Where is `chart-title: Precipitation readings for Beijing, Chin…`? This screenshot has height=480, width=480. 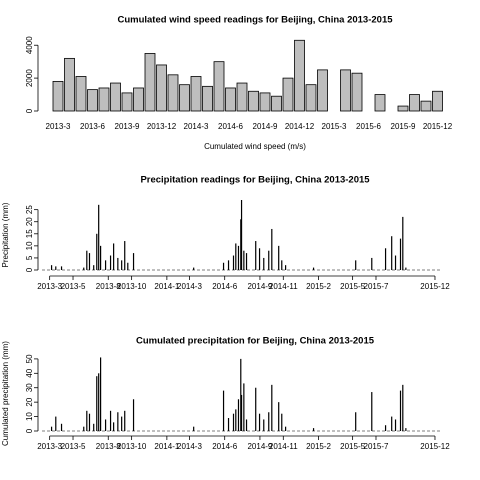 chart-title: Precipitation readings for Beijing, Chin… is located at coordinates (255, 180).